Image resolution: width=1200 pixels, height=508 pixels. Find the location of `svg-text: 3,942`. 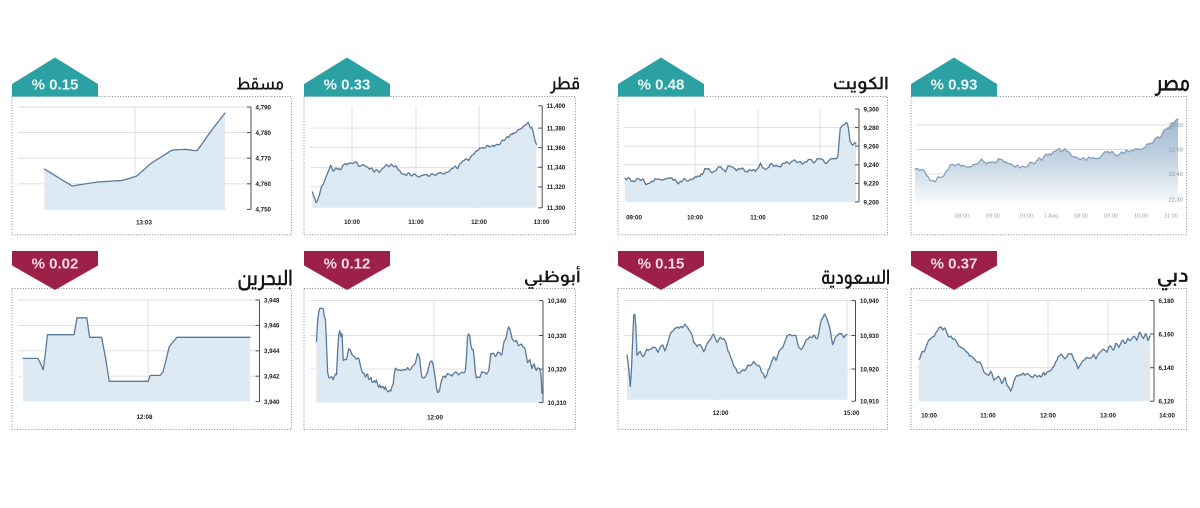

svg-text: 3,942 is located at coordinates (272, 377).